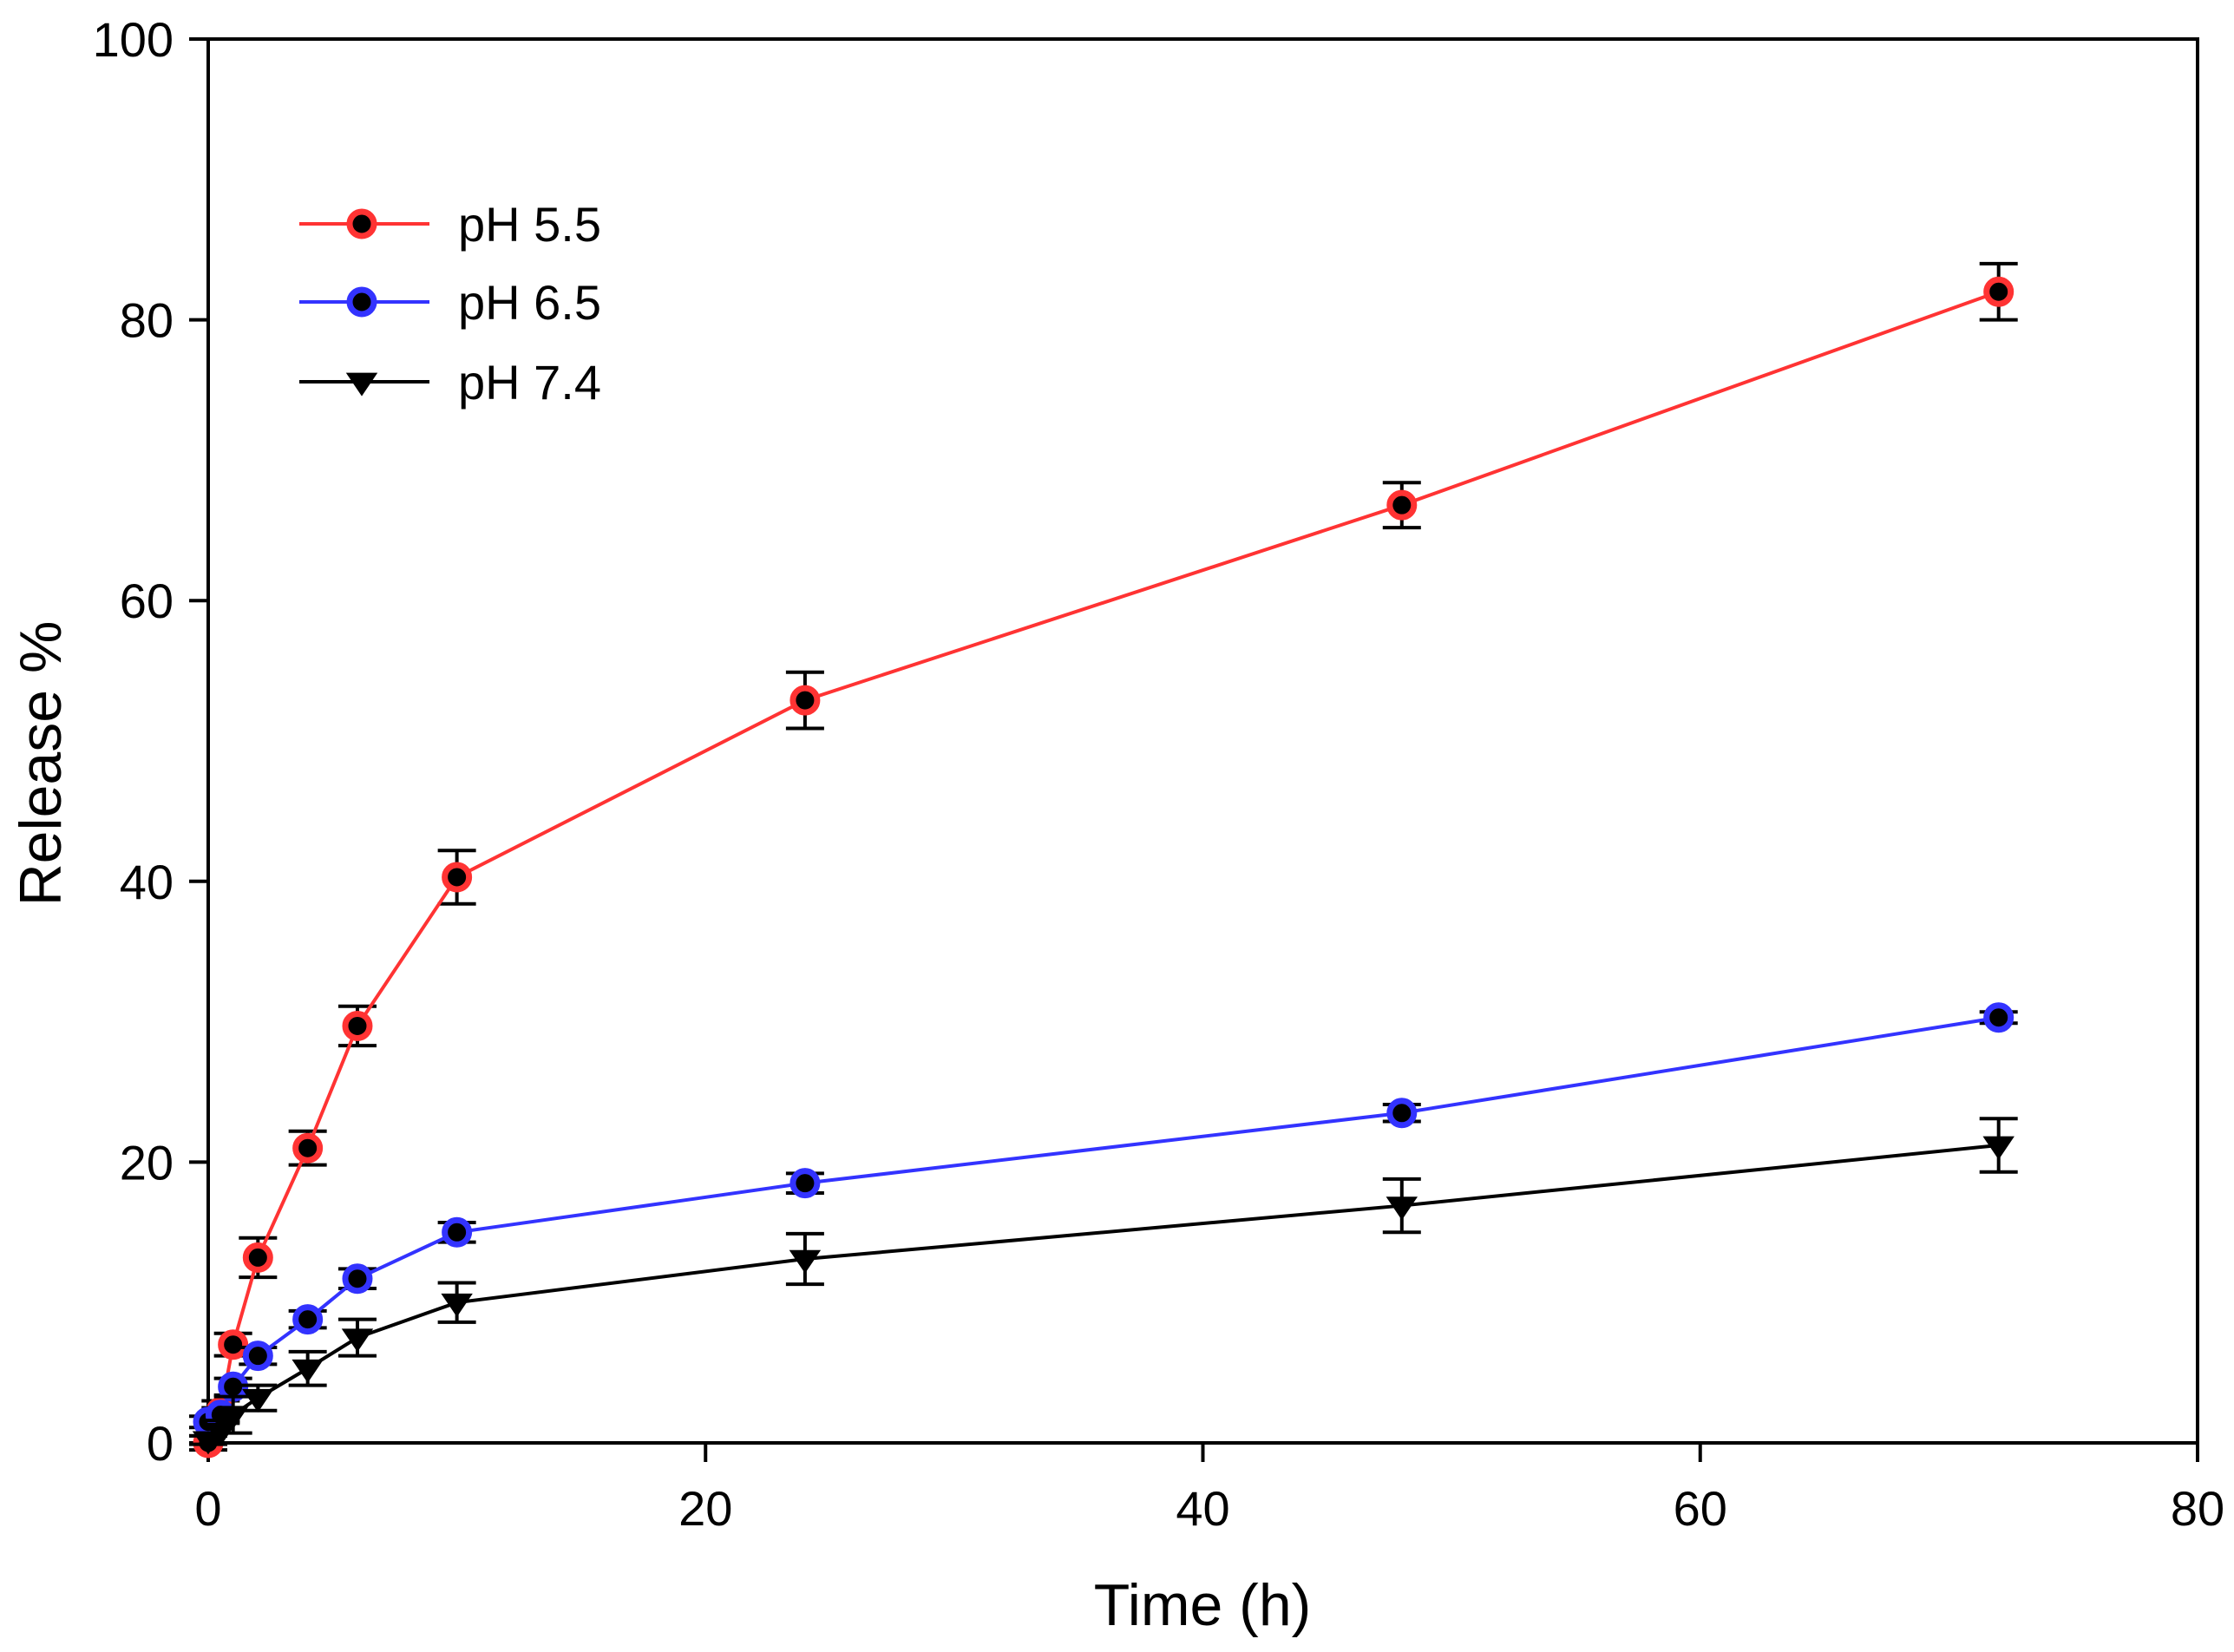 The width and height of the screenshot is (2234, 1652). Describe the element at coordinates (1203, 1605) in the screenshot. I see `x-axis-label: Time (h)` at that location.